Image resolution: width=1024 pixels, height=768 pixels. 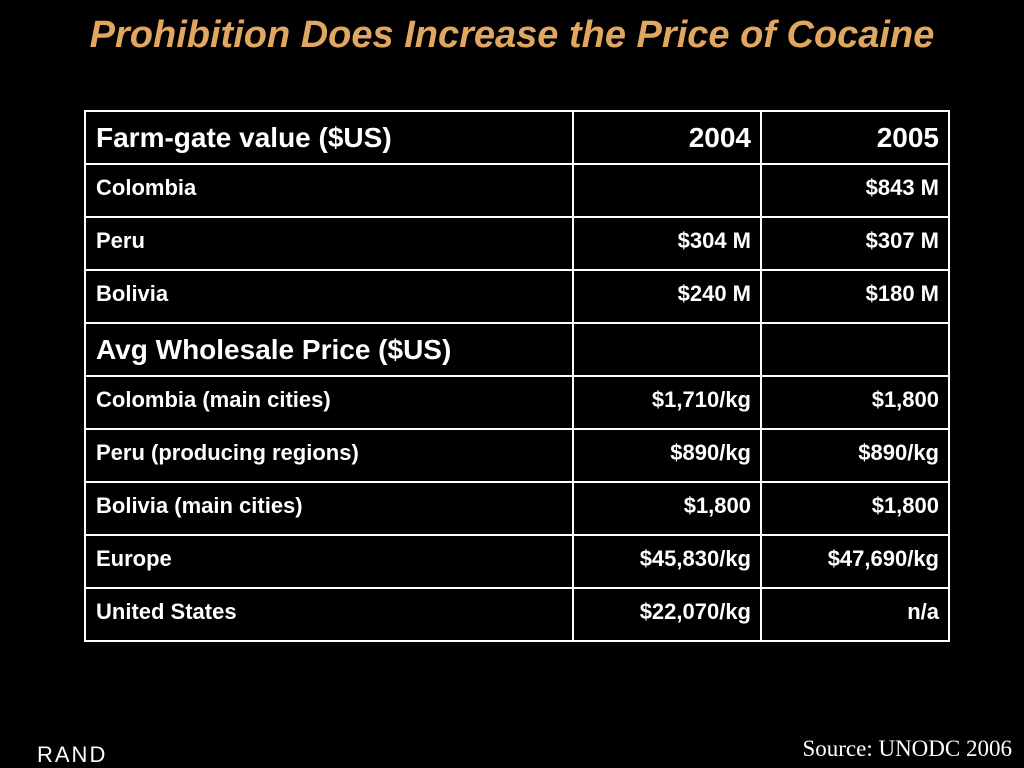 I want to click on table-row: Bolivia $240 M $180 M, so click(x=517, y=296).